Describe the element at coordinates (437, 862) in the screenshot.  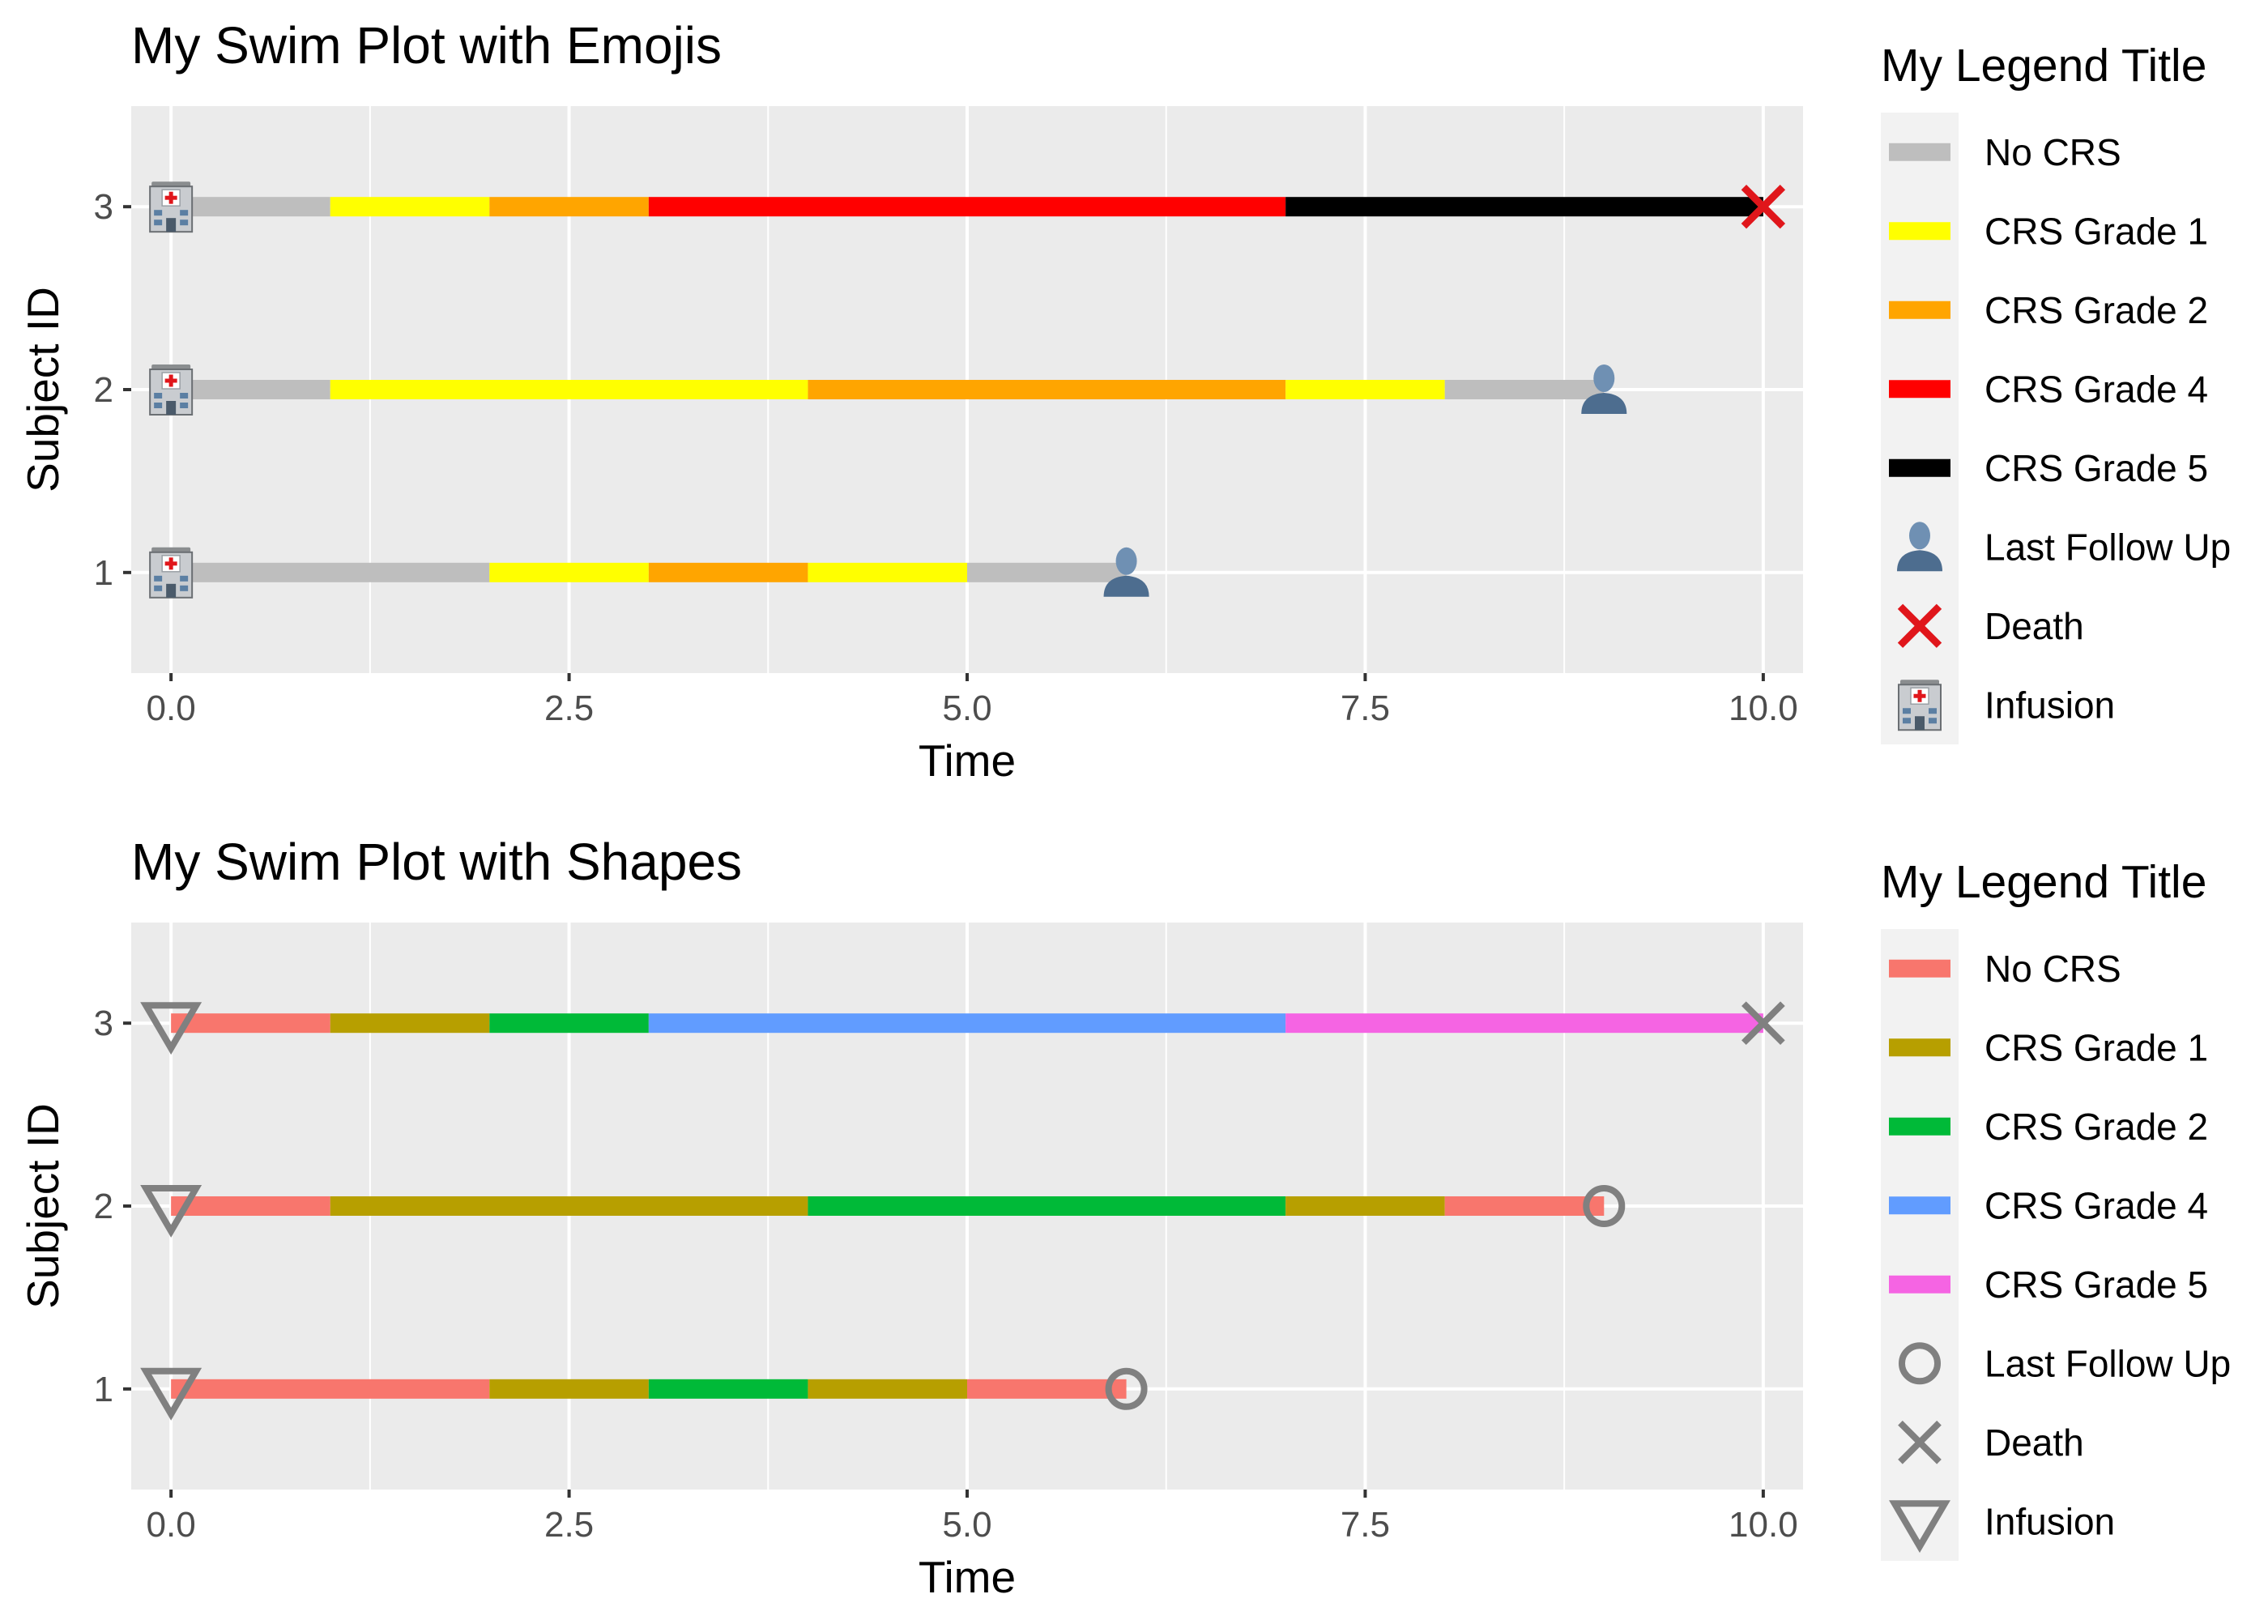
I see `chart-title: My Swim Plot with Shapes` at that location.